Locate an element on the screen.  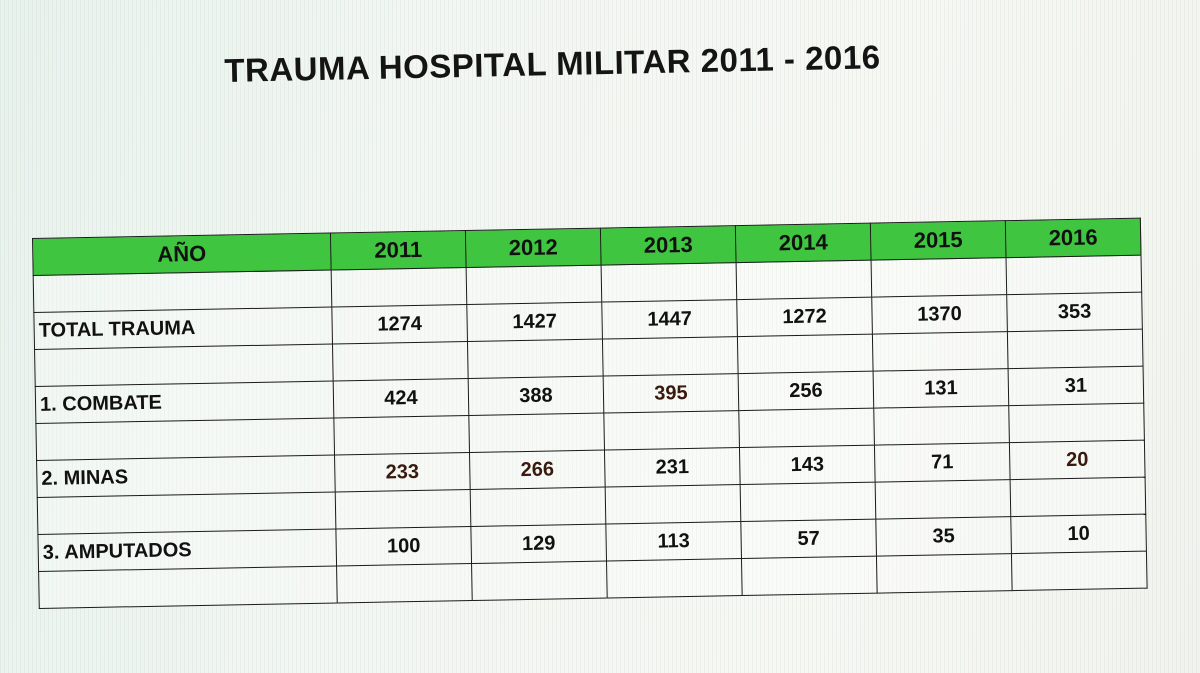
value-cell: 353 is located at coordinates (1074, 312).